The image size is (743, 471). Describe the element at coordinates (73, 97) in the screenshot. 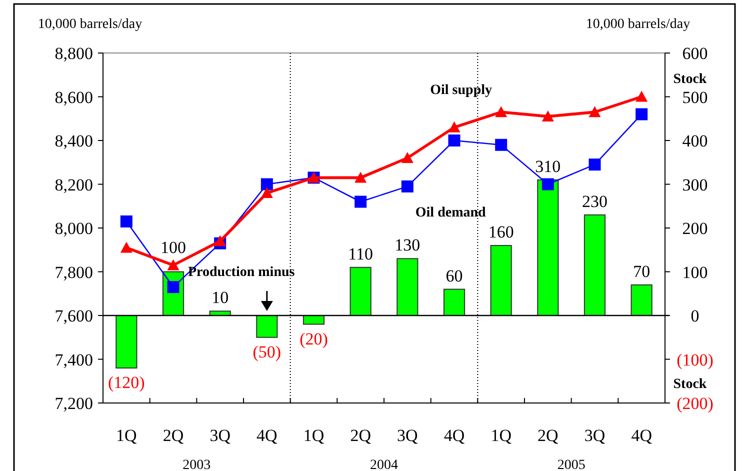

I see `y-tick-label: 8,600` at that location.